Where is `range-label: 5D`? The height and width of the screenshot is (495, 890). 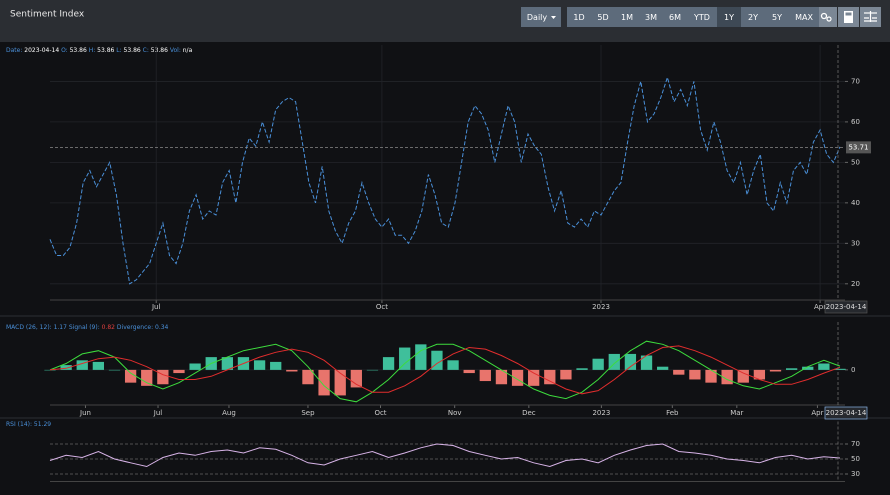 range-label: 5D is located at coordinates (602, 17).